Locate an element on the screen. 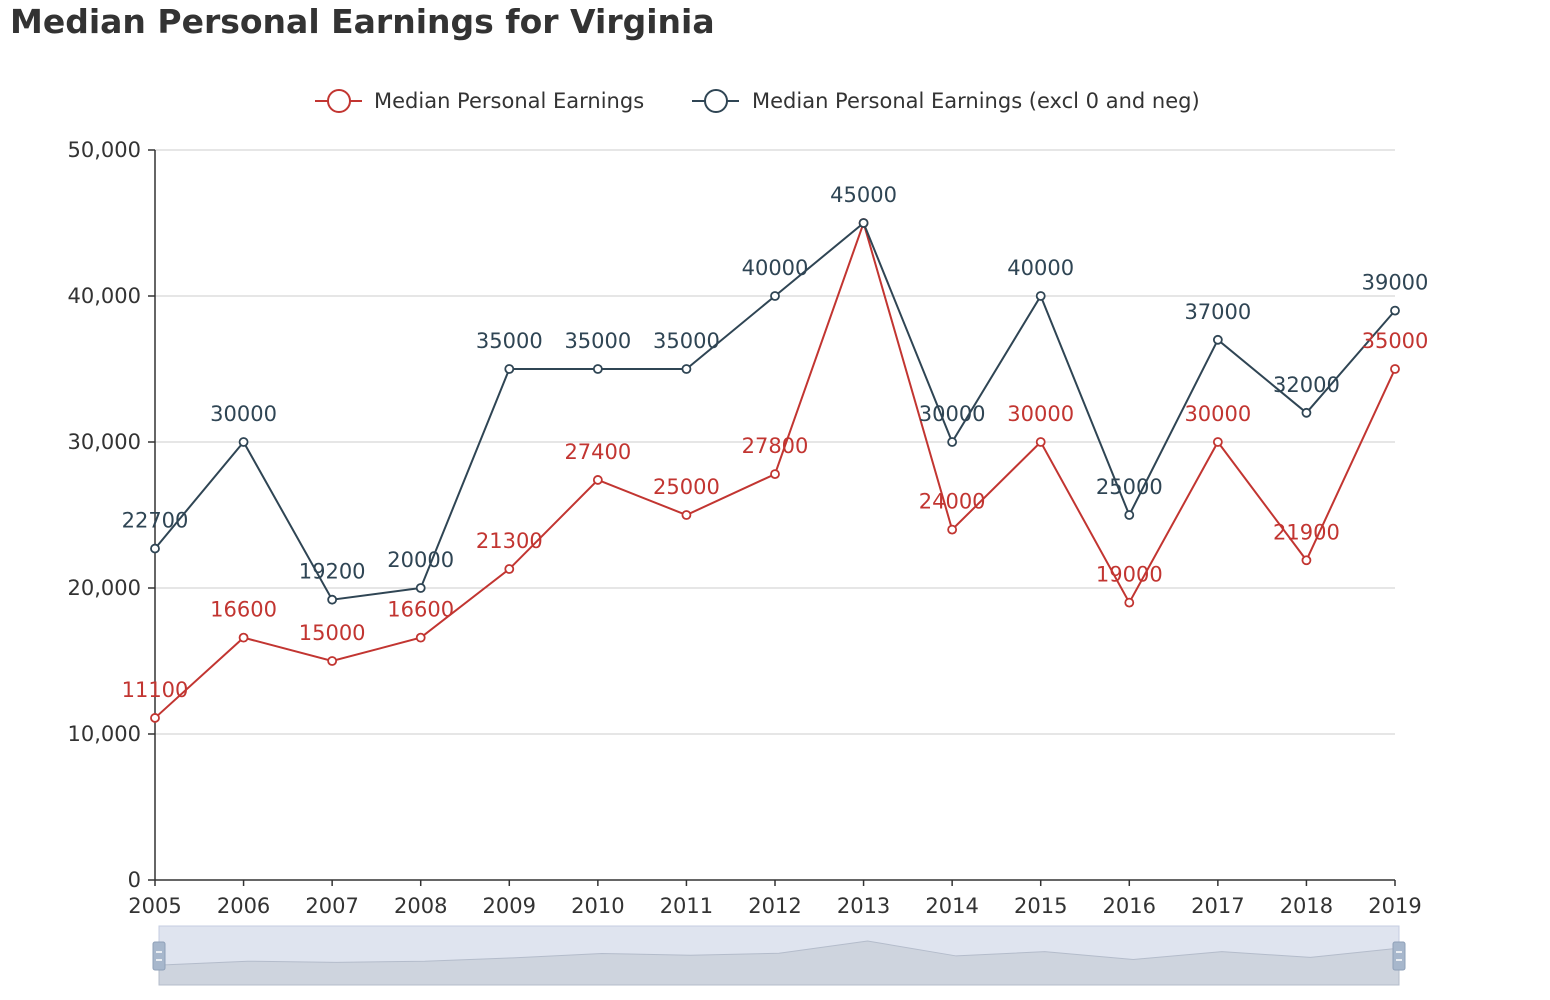 This screenshot has width=1550, height=1000. x-tick-label: 2015 is located at coordinates (1040, 906).